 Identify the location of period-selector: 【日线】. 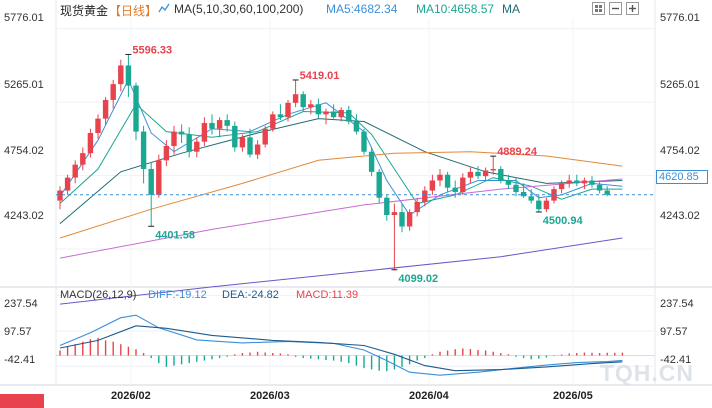
(133, 11).